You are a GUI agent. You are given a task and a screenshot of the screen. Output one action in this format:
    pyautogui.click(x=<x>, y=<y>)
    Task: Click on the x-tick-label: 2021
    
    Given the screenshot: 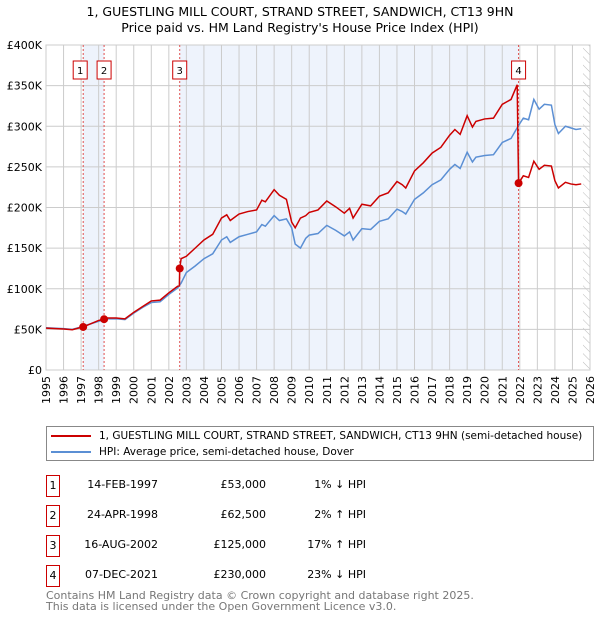 What is the action you would take?
    pyautogui.click(x=502, y=390)
    